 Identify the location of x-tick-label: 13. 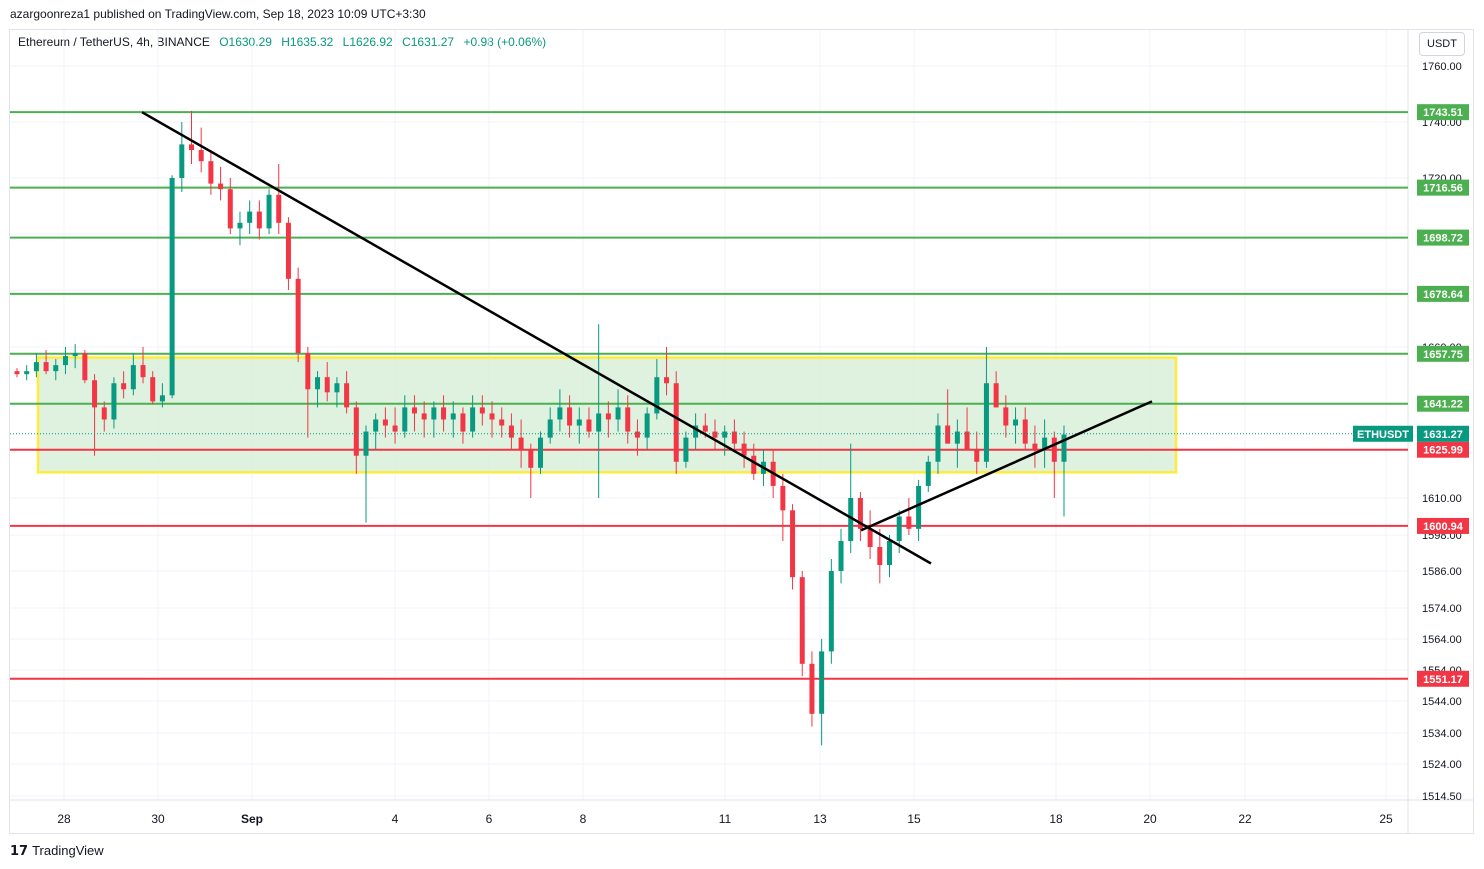
(820, 819).